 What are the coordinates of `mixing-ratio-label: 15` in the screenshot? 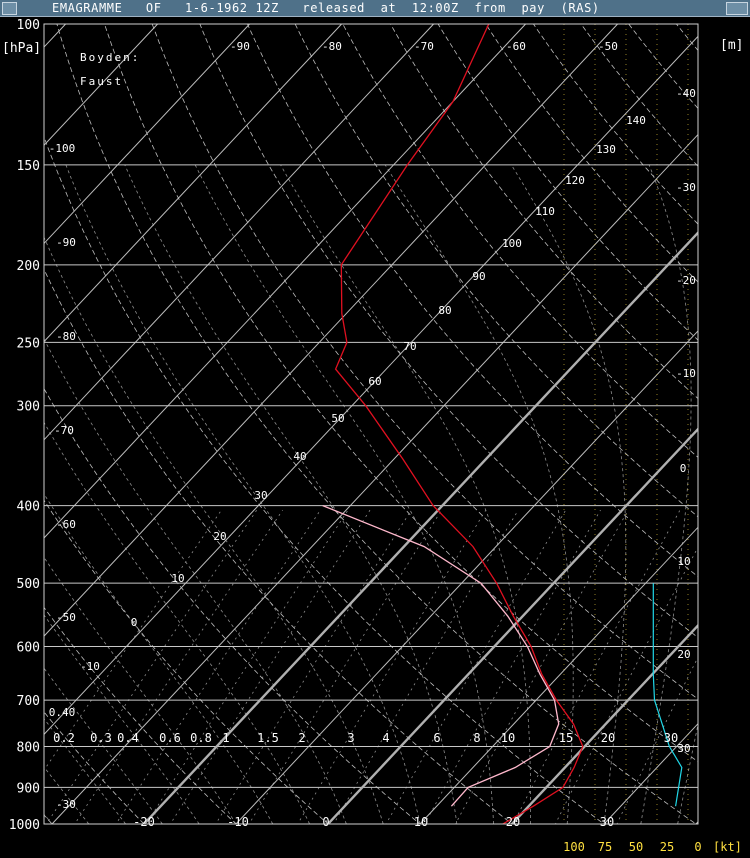 It's located at (566, 738).